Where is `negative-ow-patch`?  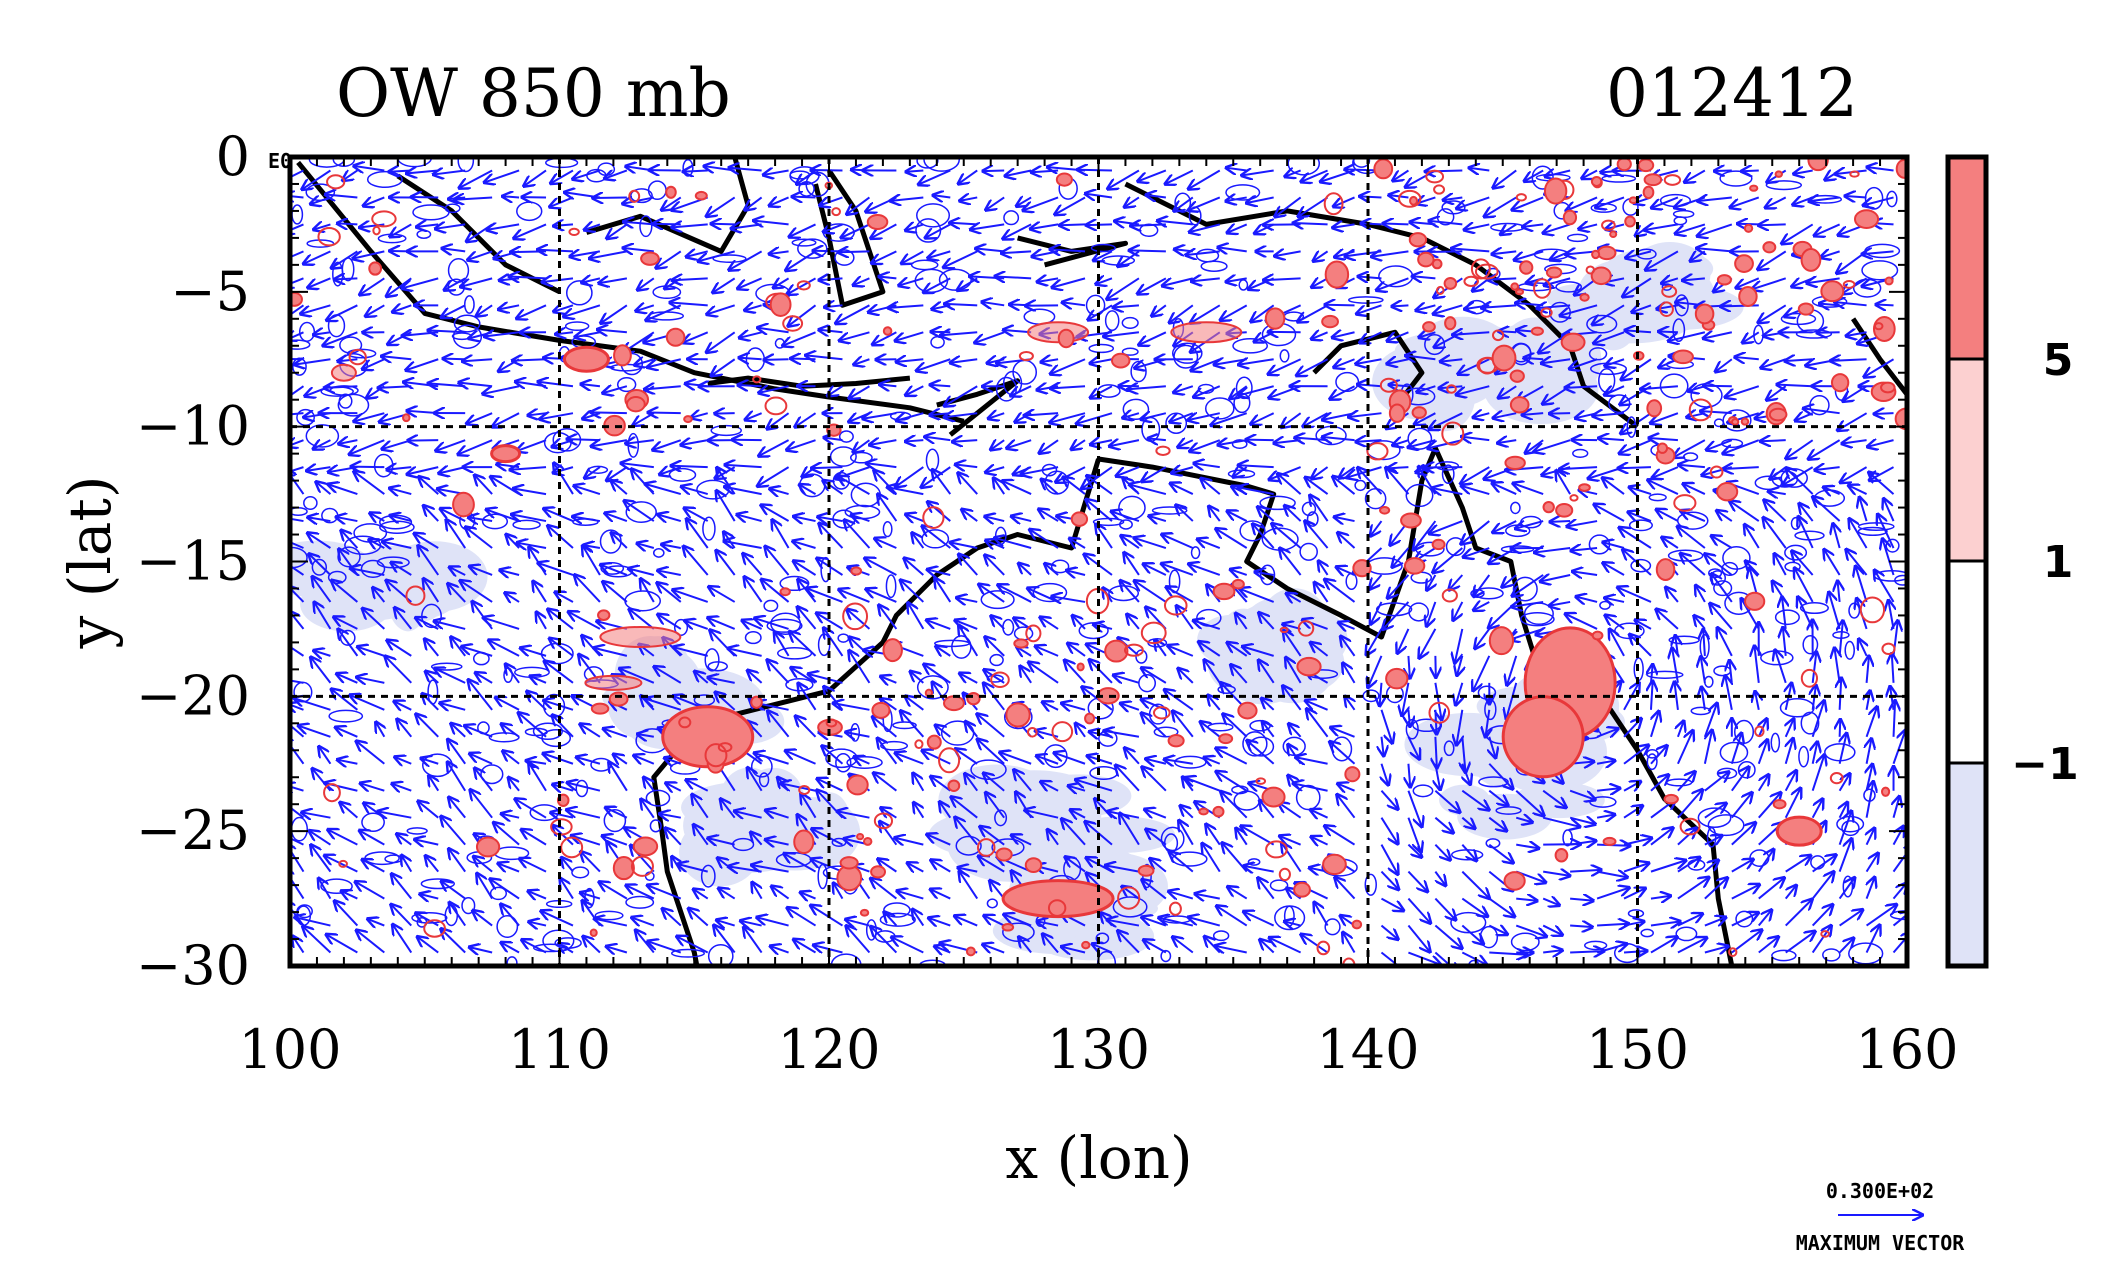 negative-ow-patch is located at coordinates (1243, 644).